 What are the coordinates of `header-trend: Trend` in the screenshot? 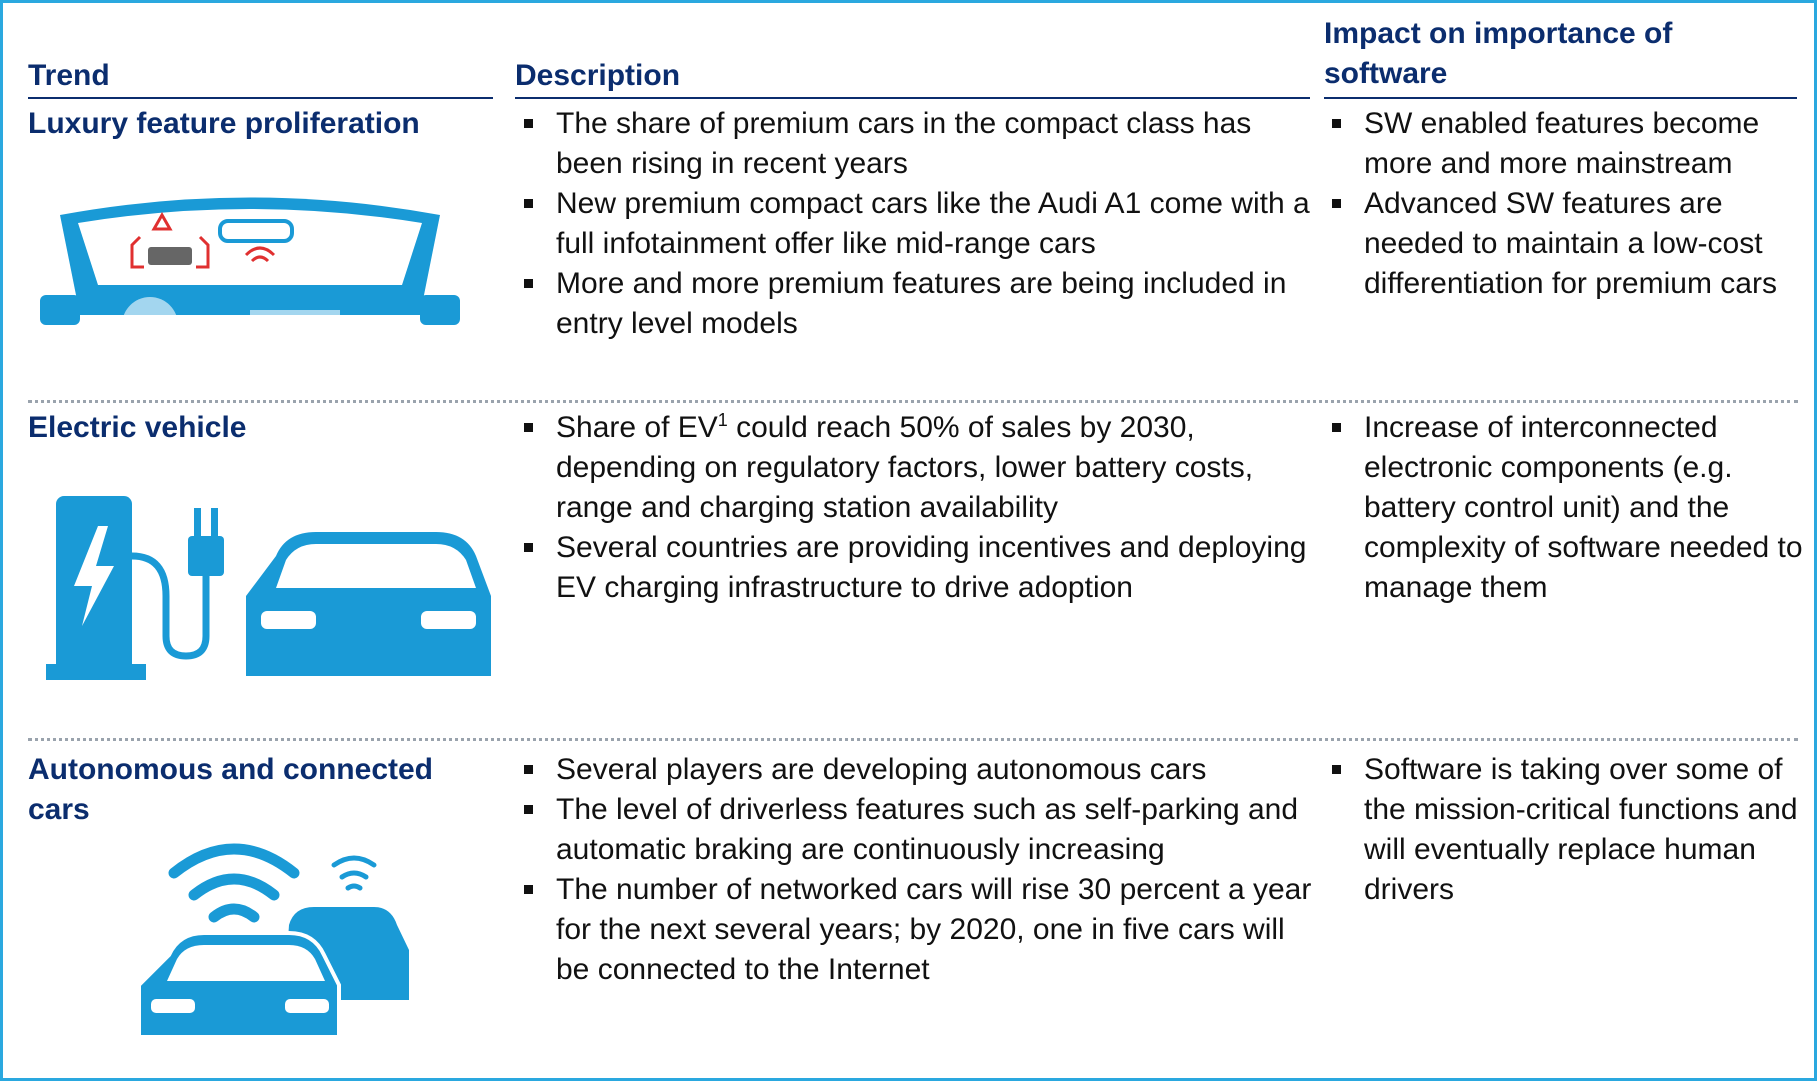 It's located at (69, 75).